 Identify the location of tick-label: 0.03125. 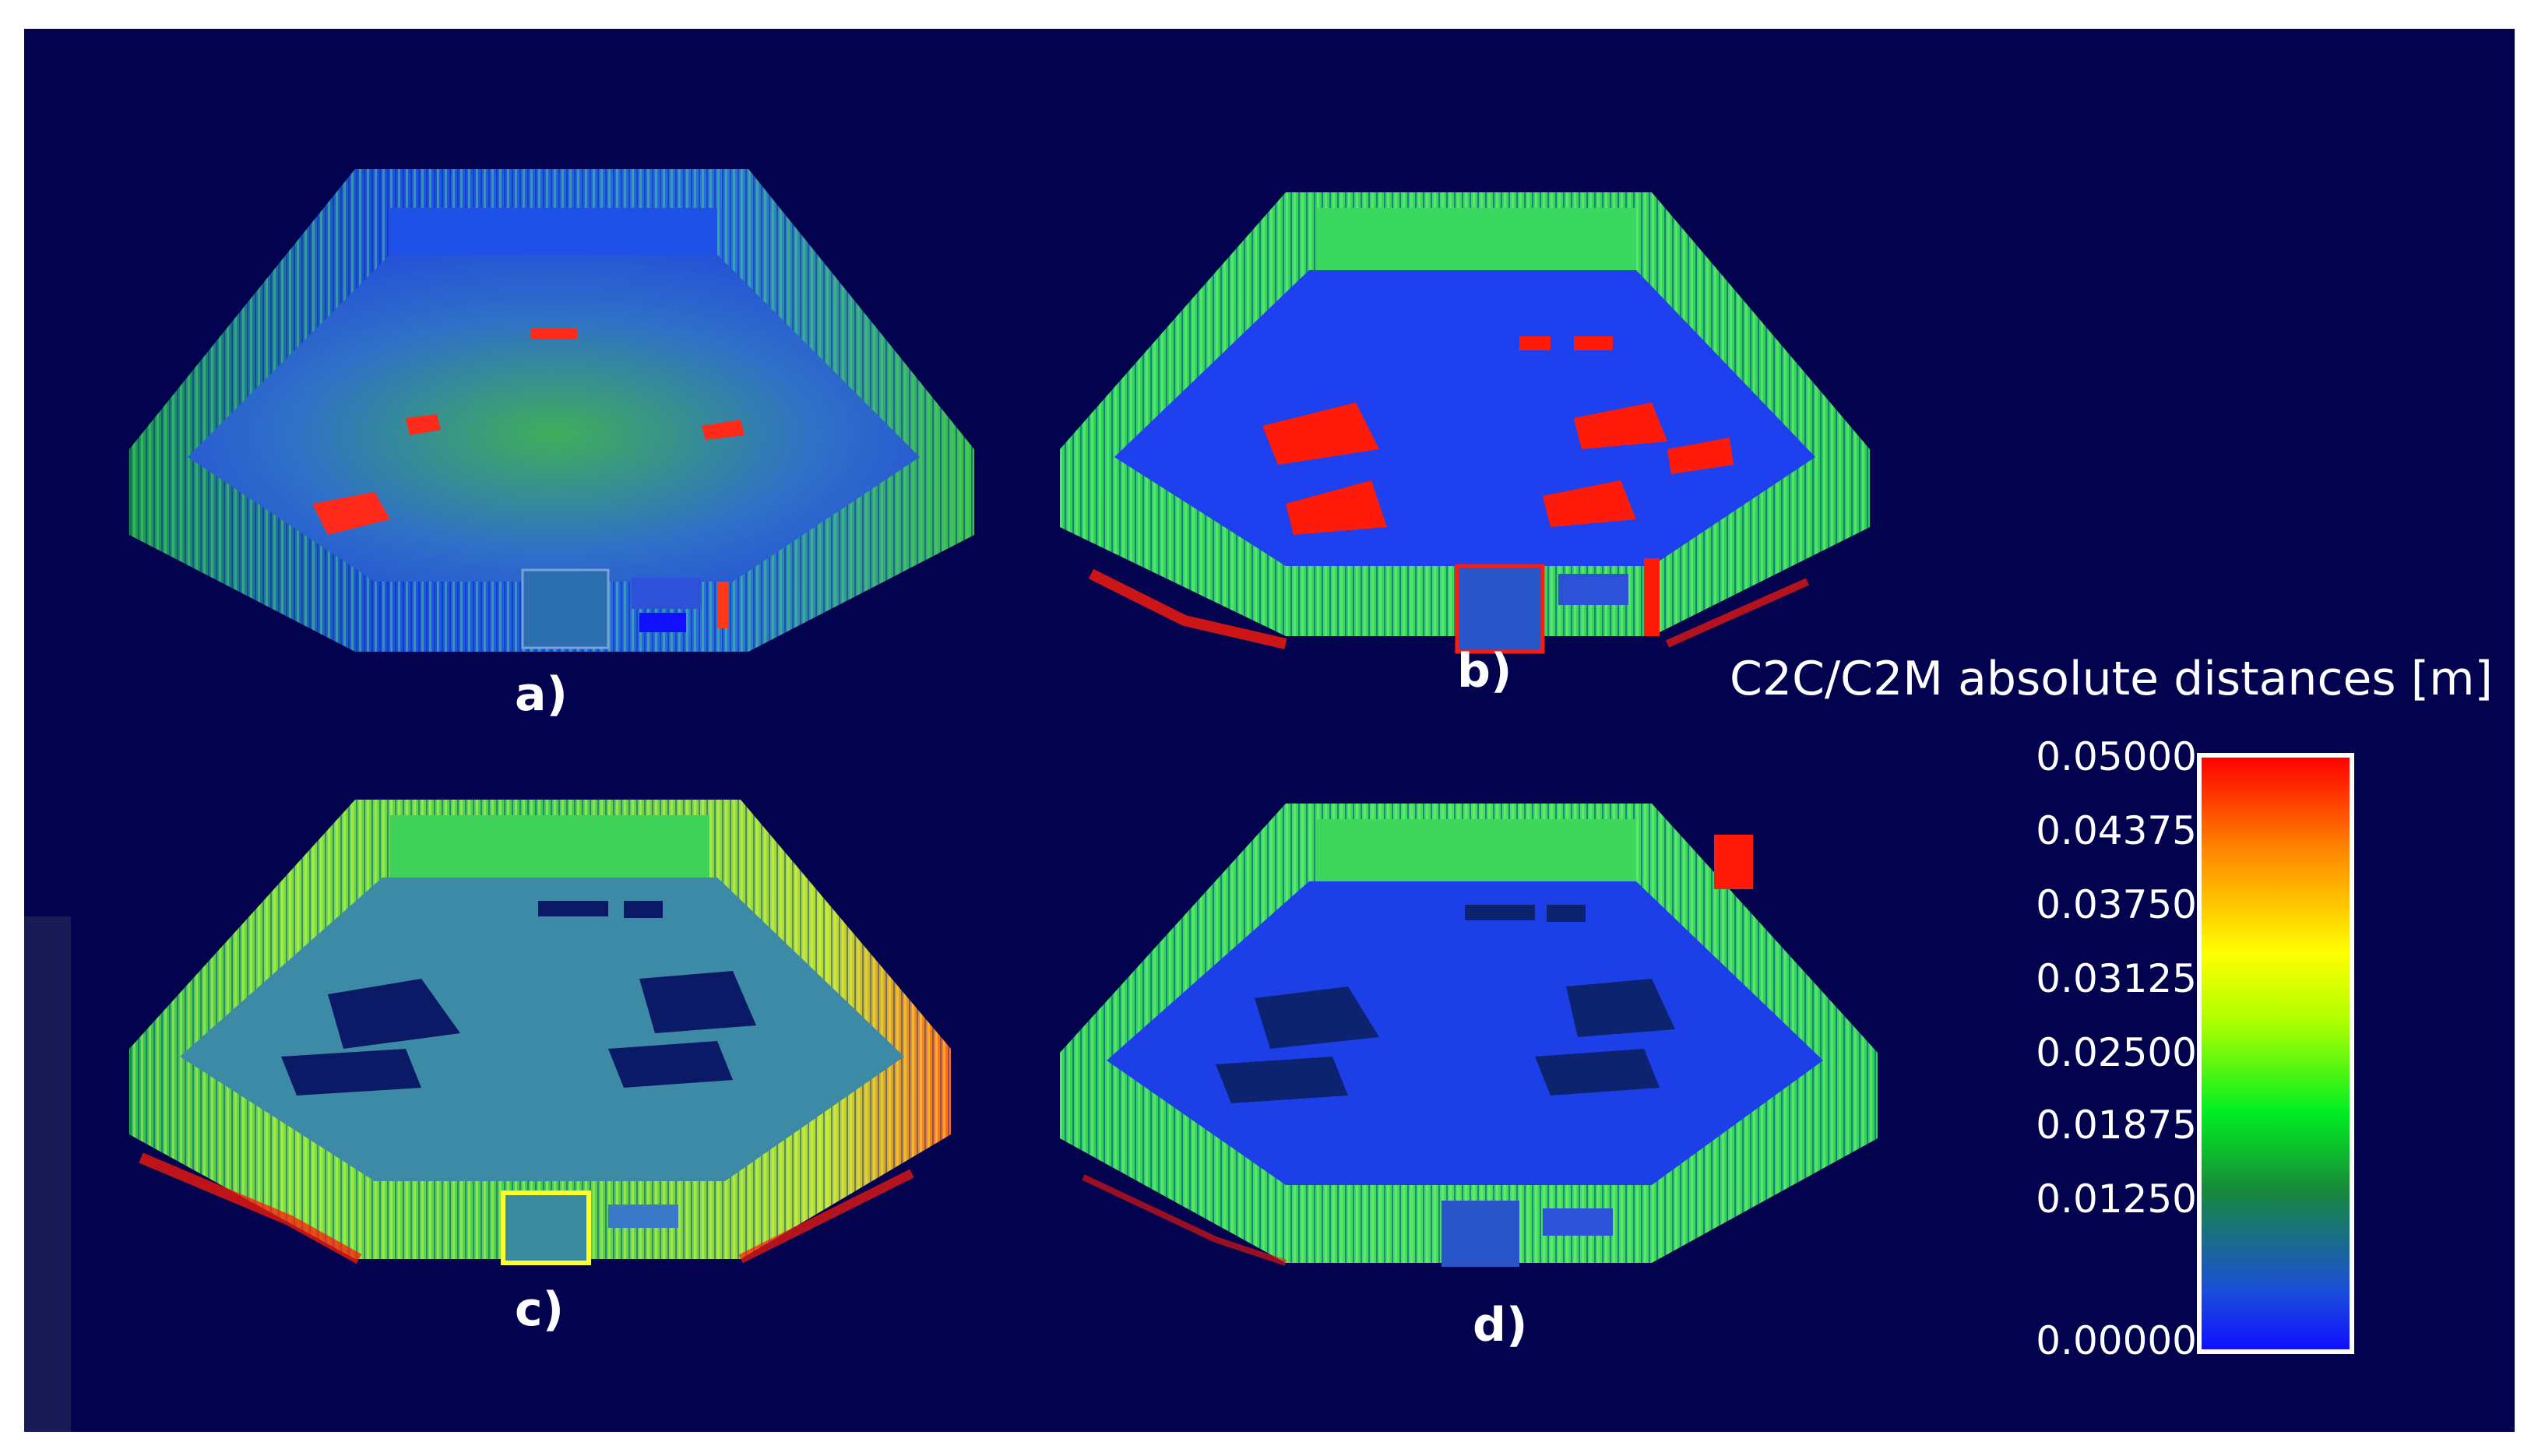
(2116, 978).